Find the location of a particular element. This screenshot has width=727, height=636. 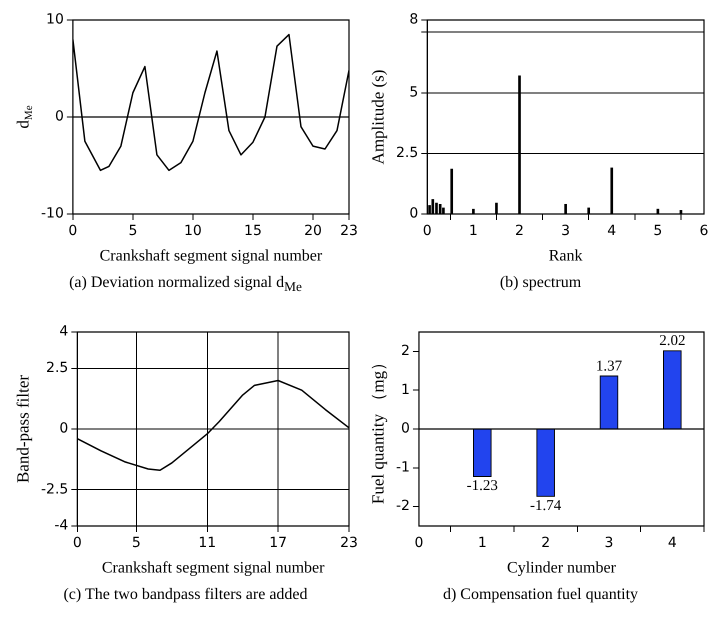

y-axis-title: Fuel quantity （mg） is located at coordinates (378, 429).